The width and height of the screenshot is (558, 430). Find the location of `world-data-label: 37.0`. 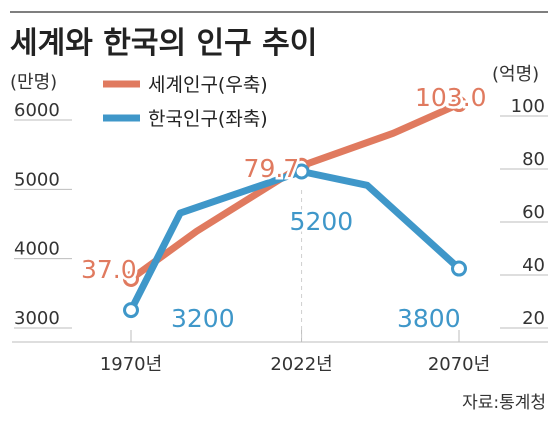

world-data-label: 37.0 is located at coordinates (109, 269).